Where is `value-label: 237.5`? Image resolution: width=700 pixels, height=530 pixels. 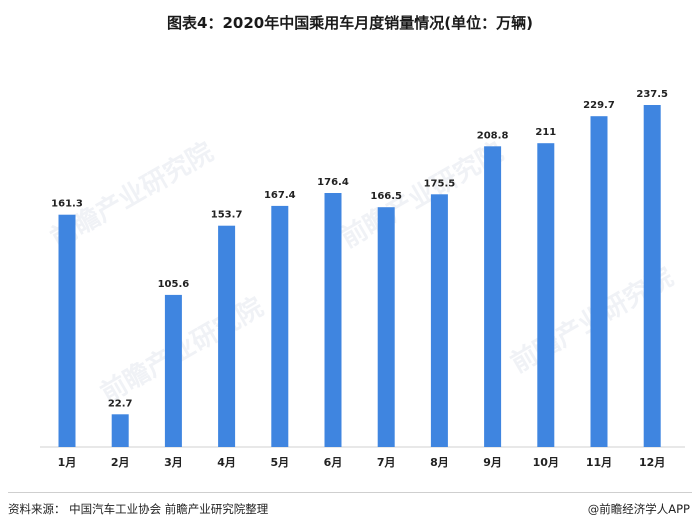
value-label: 237.5 is located at coordinates (652, 94).